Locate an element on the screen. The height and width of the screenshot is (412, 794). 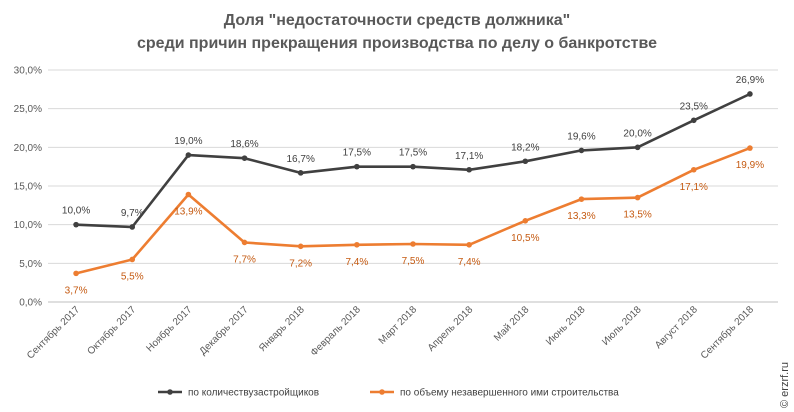
data-label: 18,2% is located at coordinates (525, 147).